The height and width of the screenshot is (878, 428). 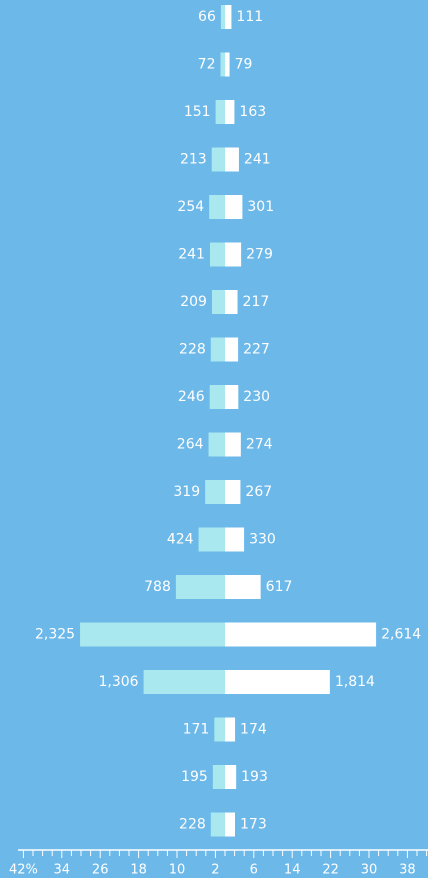 What do you see at coordinates (193, 160) in the screenshot?
I see `value-label: 213` at bounding box center [193, 160].